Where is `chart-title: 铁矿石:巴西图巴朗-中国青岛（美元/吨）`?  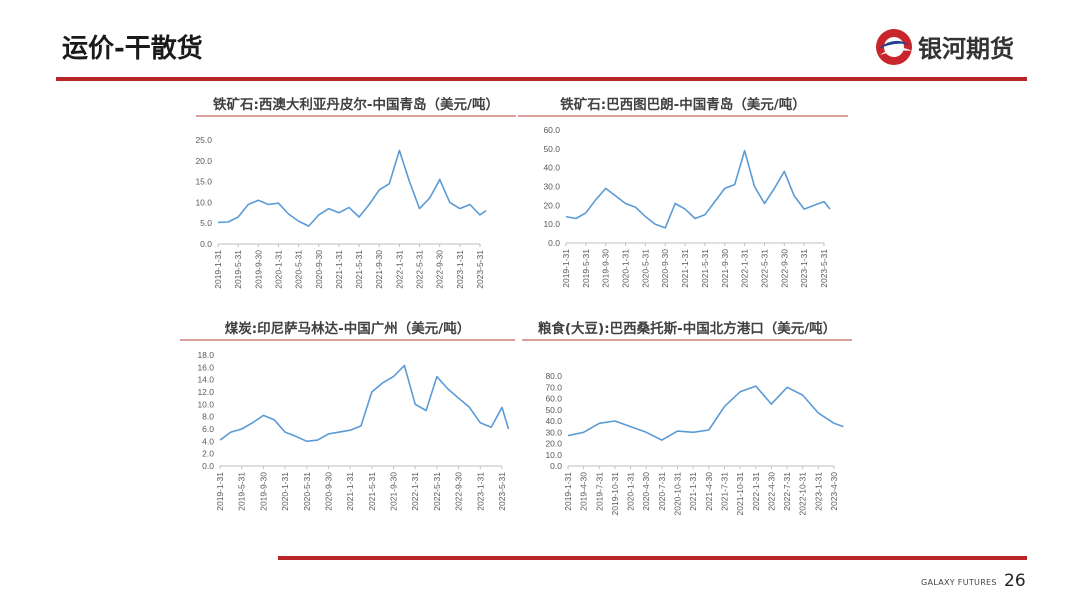 chart-title: 铁矿石:巴西图巴朗-中国青岛（美元/吨） is located at coordinates (683, 105).